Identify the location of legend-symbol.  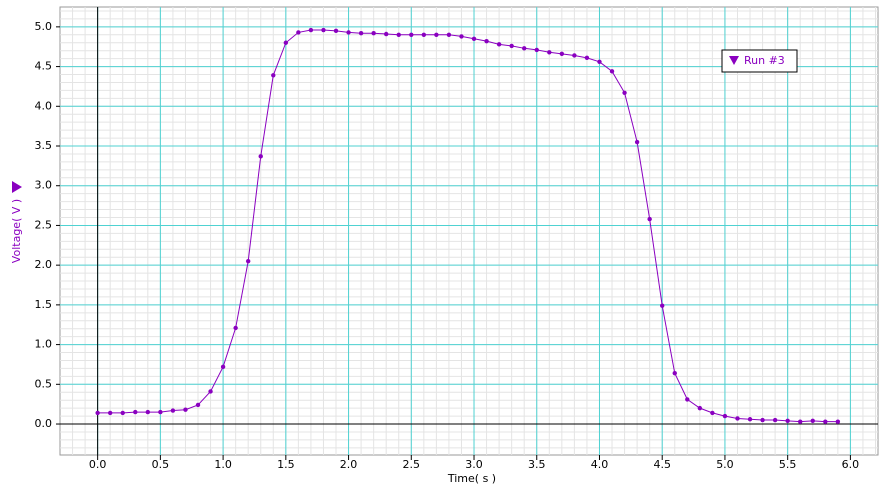
(734, 60).